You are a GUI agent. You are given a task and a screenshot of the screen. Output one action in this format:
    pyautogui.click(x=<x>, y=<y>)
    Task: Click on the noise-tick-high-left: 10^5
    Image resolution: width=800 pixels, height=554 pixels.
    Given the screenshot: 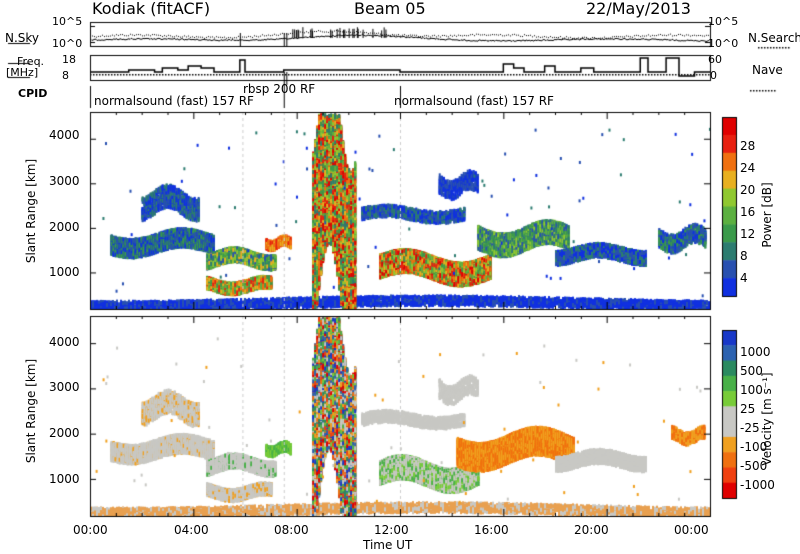 What is the action you would take?
    pyautogui.click(x=67, y=21)
    